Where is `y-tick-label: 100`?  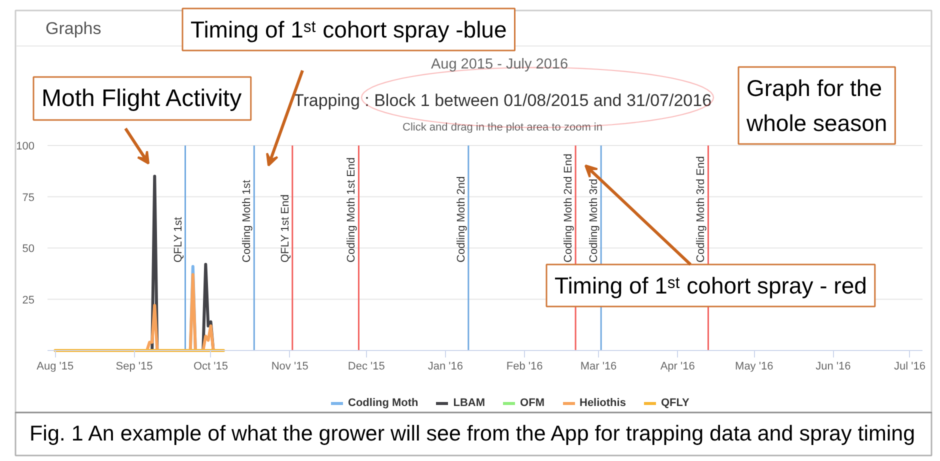 y-tick-label: 100 is located at coordinates (25, 146).